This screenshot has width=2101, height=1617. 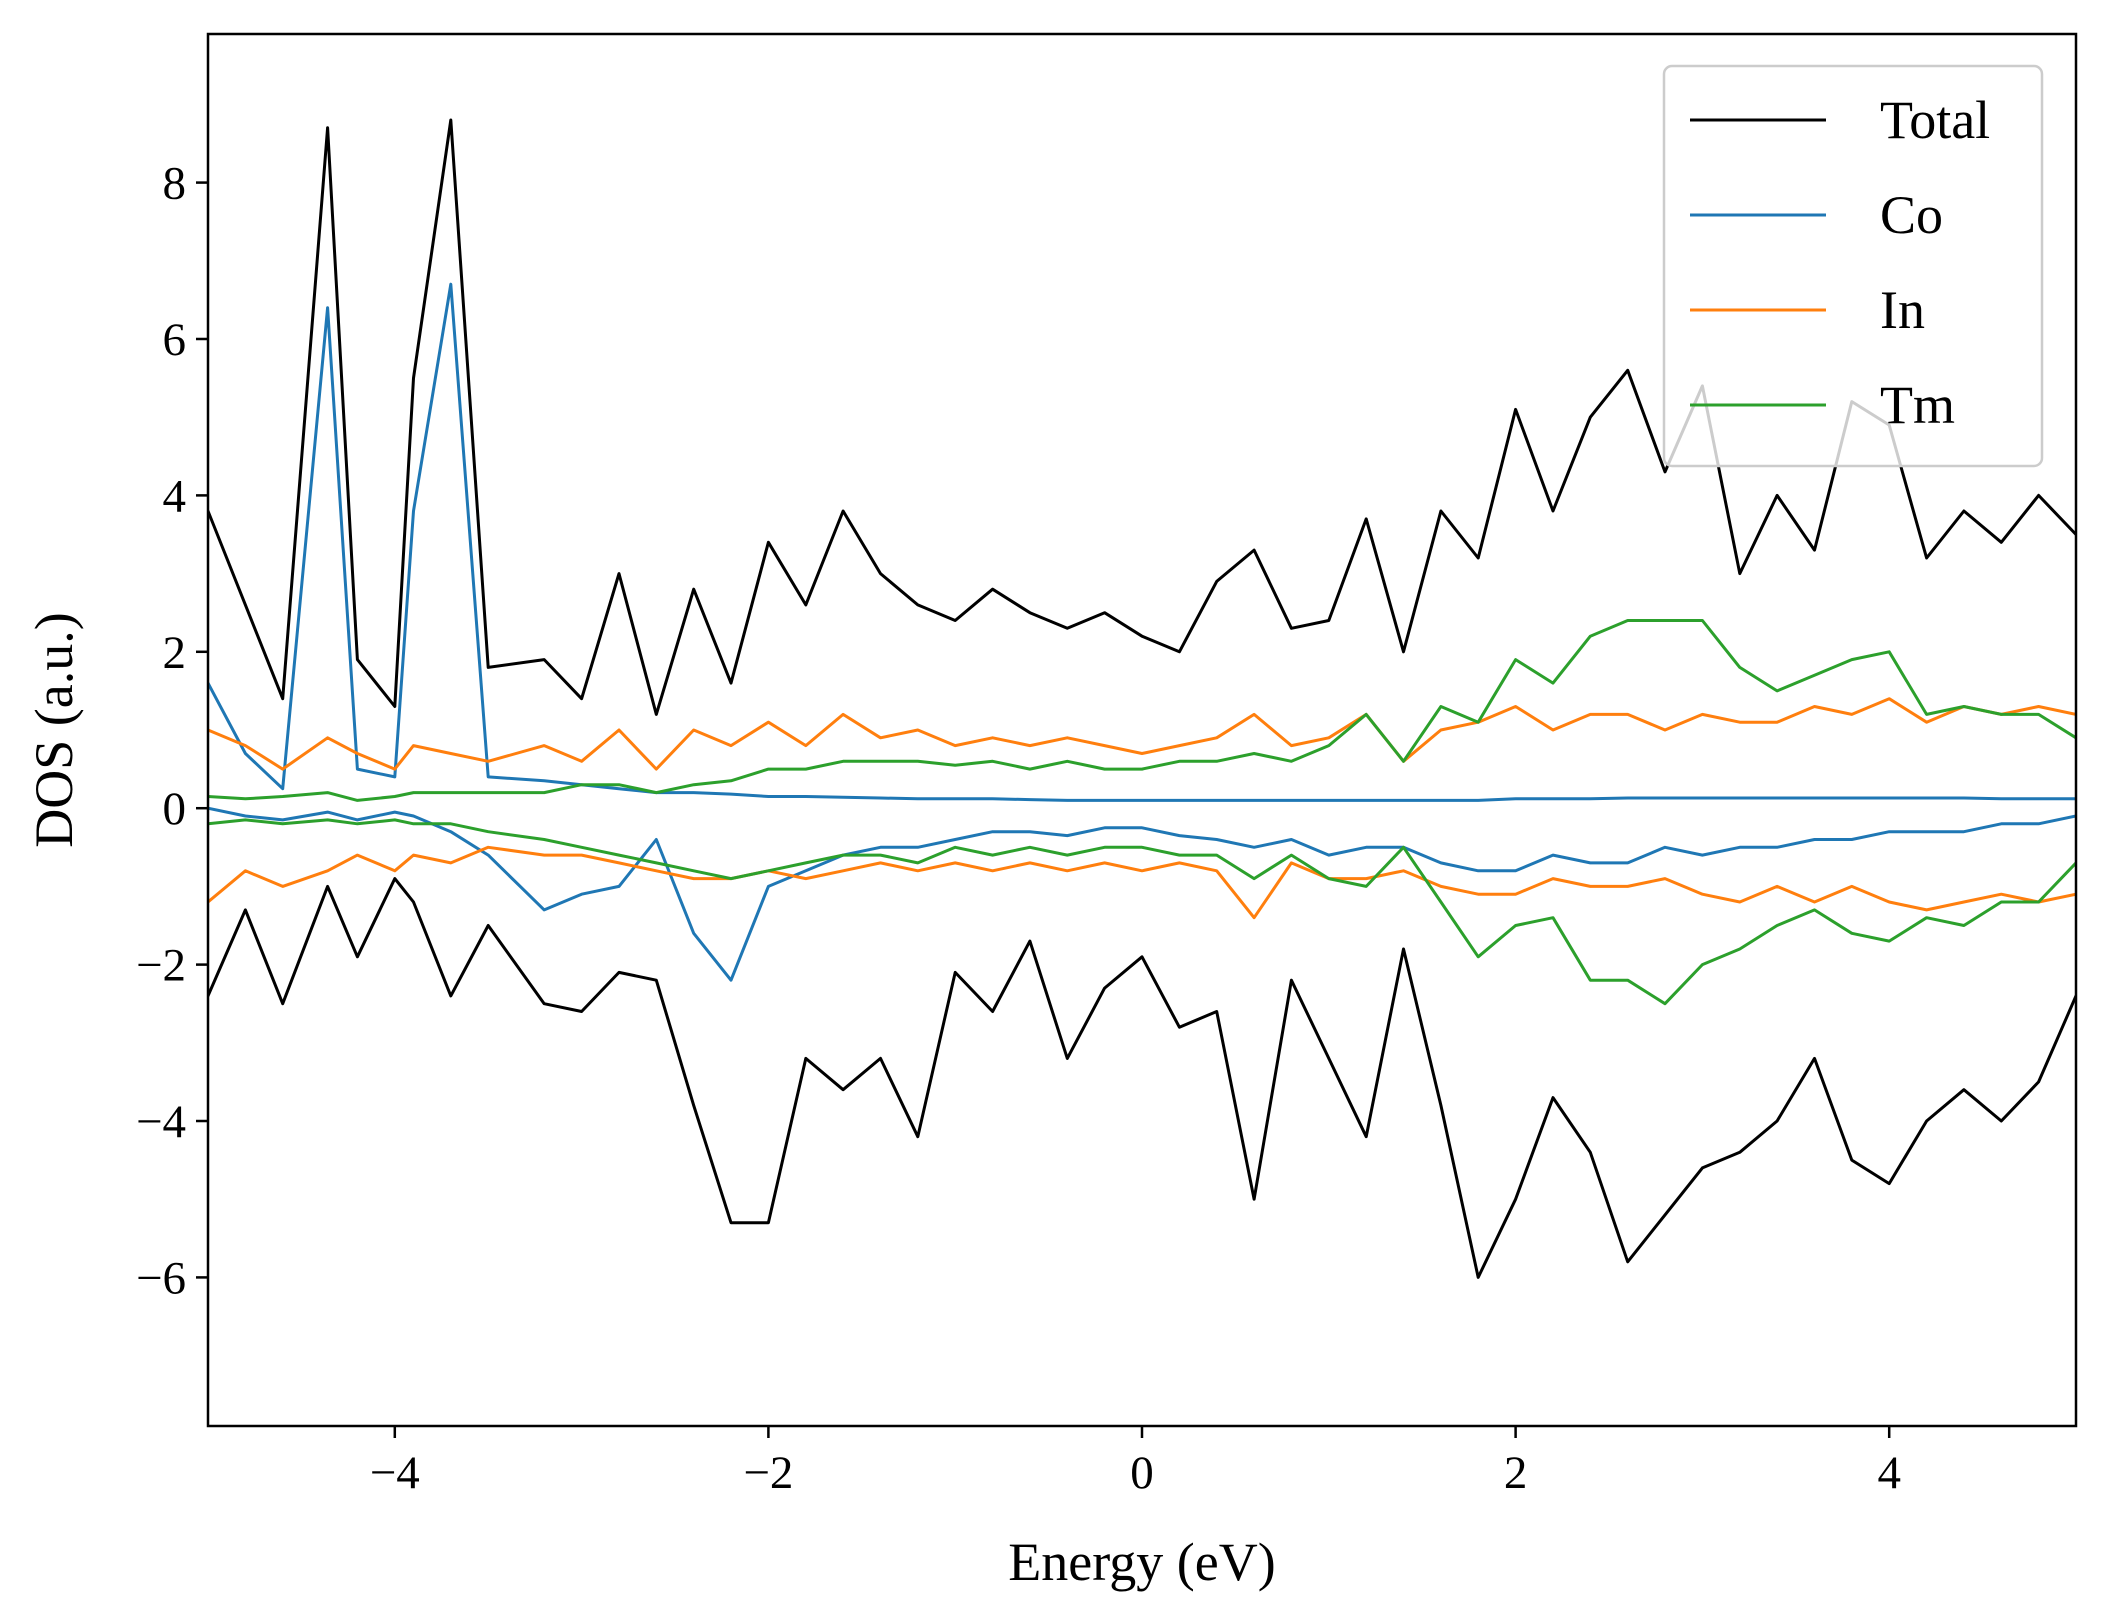 What do you see at coordinates (175, 340) in the screenshot?
I see `y-tick-label: 6` at bounding box center [175, 340].